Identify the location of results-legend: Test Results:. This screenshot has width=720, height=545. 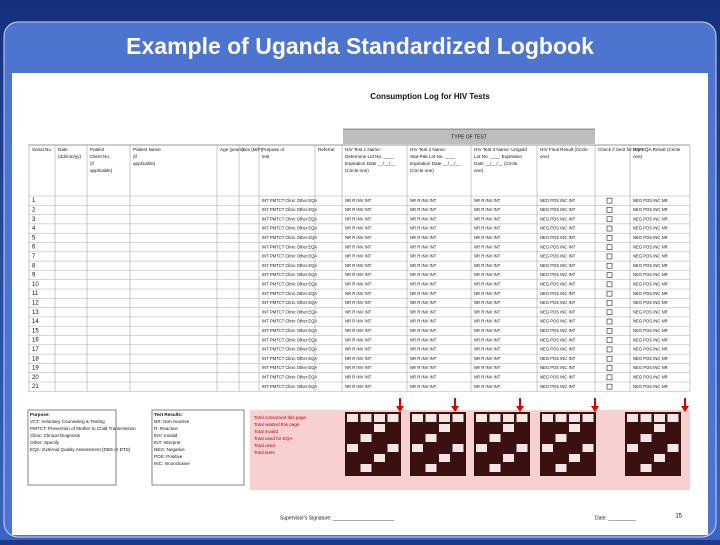
(168, 414).